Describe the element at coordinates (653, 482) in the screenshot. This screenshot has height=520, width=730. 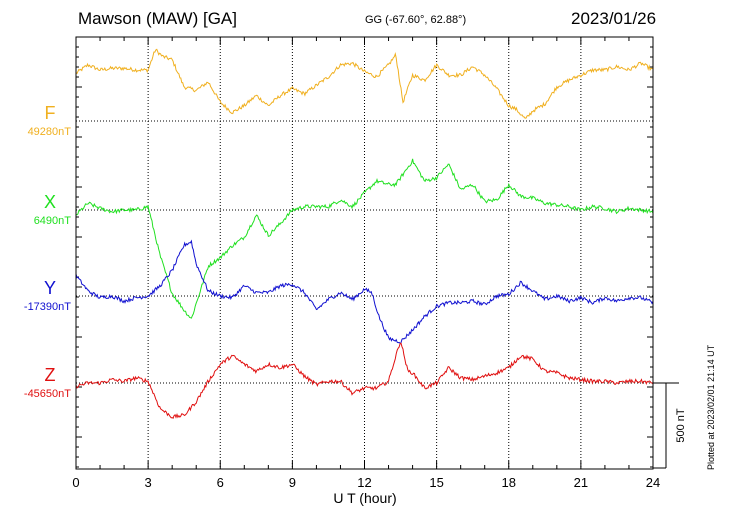
I see `x-tick-label: 24` at that location.